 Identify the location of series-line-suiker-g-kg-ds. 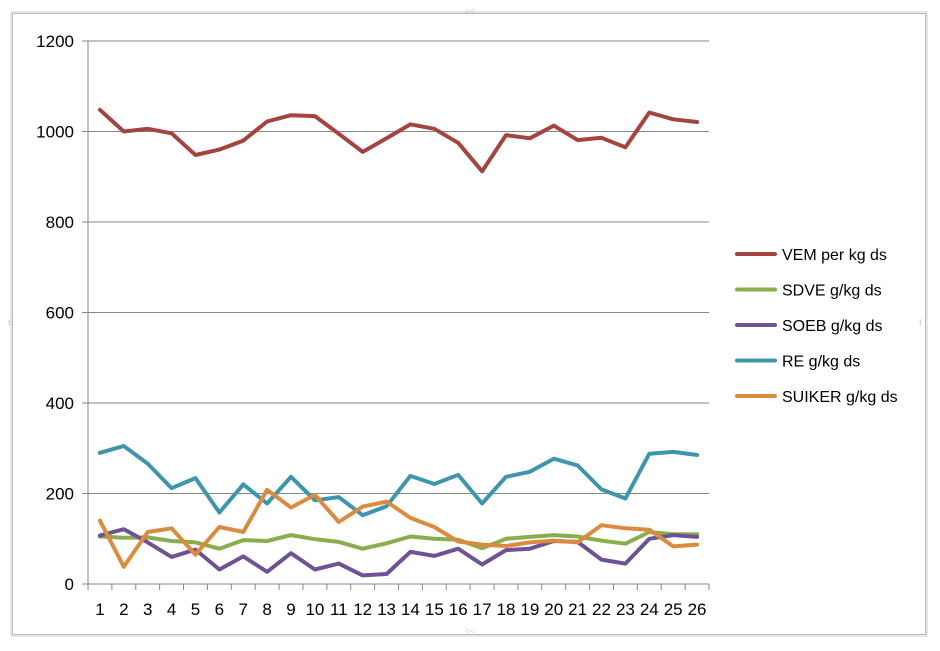
(398, 528).